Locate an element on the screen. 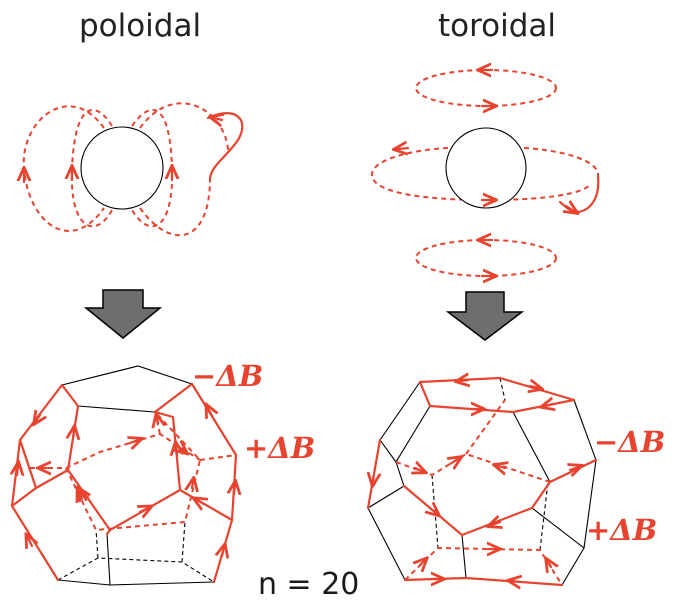 This screenshot has width=676, height=601. toroidal-dodecahedron is located at coordinates (482, 481).